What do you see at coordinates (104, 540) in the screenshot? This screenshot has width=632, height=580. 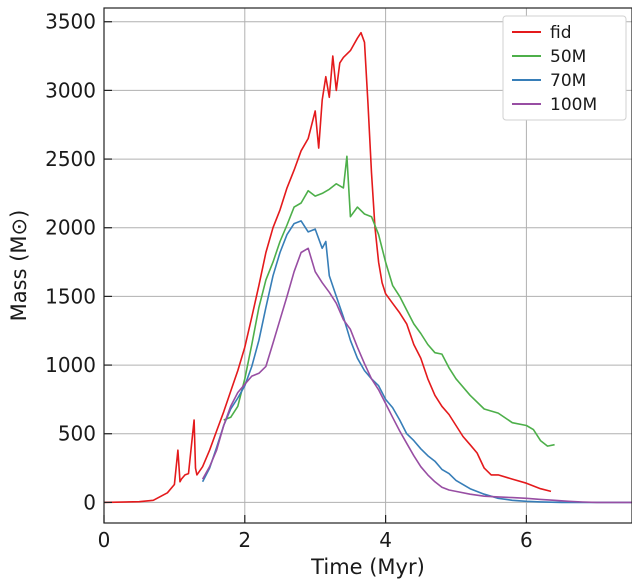 I see `x-tick-label: 0` at bounding box center [104, 540].